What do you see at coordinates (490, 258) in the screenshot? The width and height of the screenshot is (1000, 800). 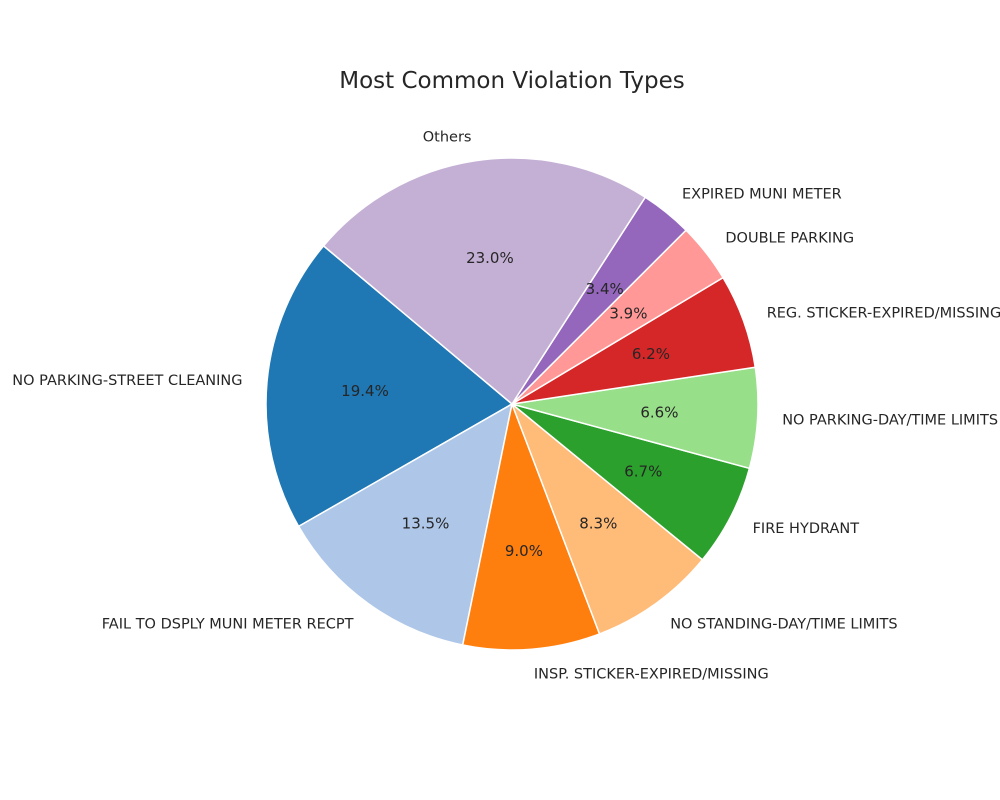 I see `slice-percent-others: 23.0%` at bounding box center [490, 258].